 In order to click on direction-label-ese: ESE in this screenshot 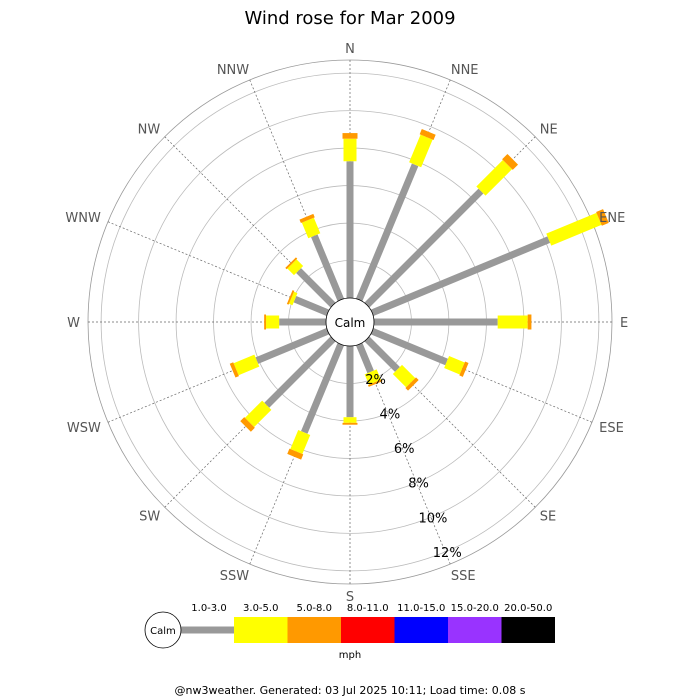, I will do `click(611, 428)`.